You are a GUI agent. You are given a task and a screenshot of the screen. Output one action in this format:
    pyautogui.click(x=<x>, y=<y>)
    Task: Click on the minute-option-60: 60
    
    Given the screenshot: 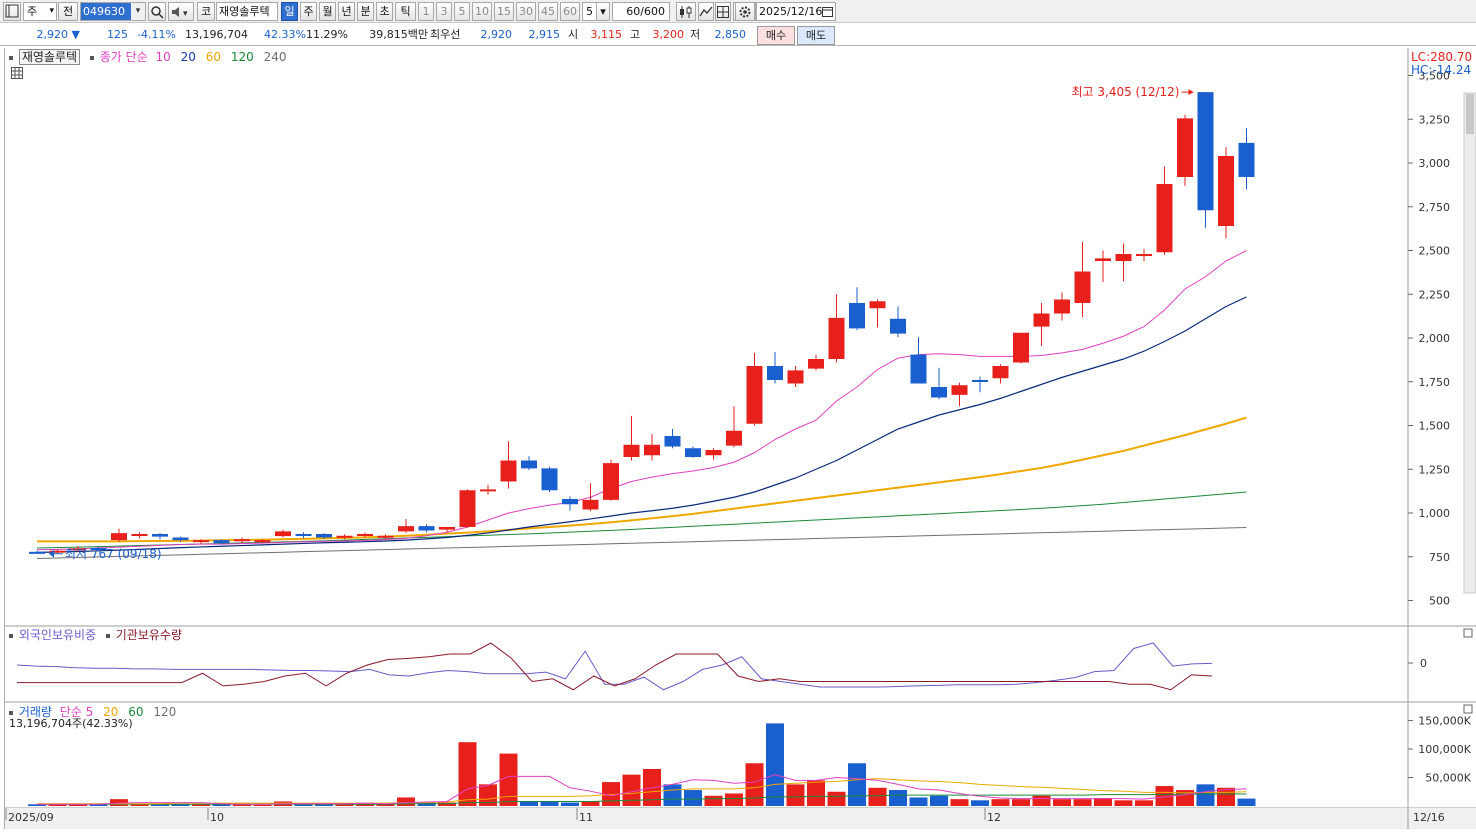 What is the action you would take?
    pyautogui.click(x=570, y=11)
    